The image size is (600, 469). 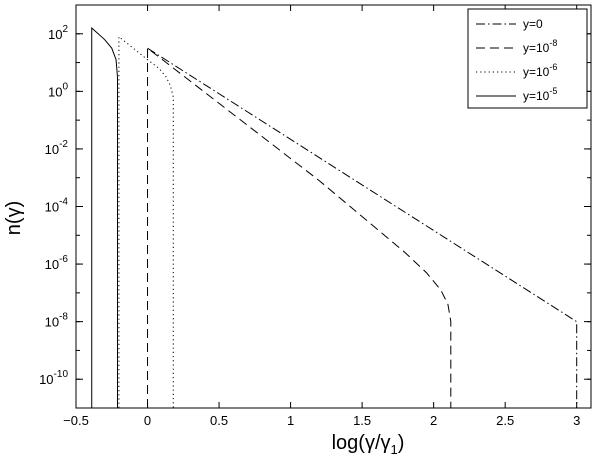 I want to click on x-tick-label: 1.5, so click(x=362, y=420).